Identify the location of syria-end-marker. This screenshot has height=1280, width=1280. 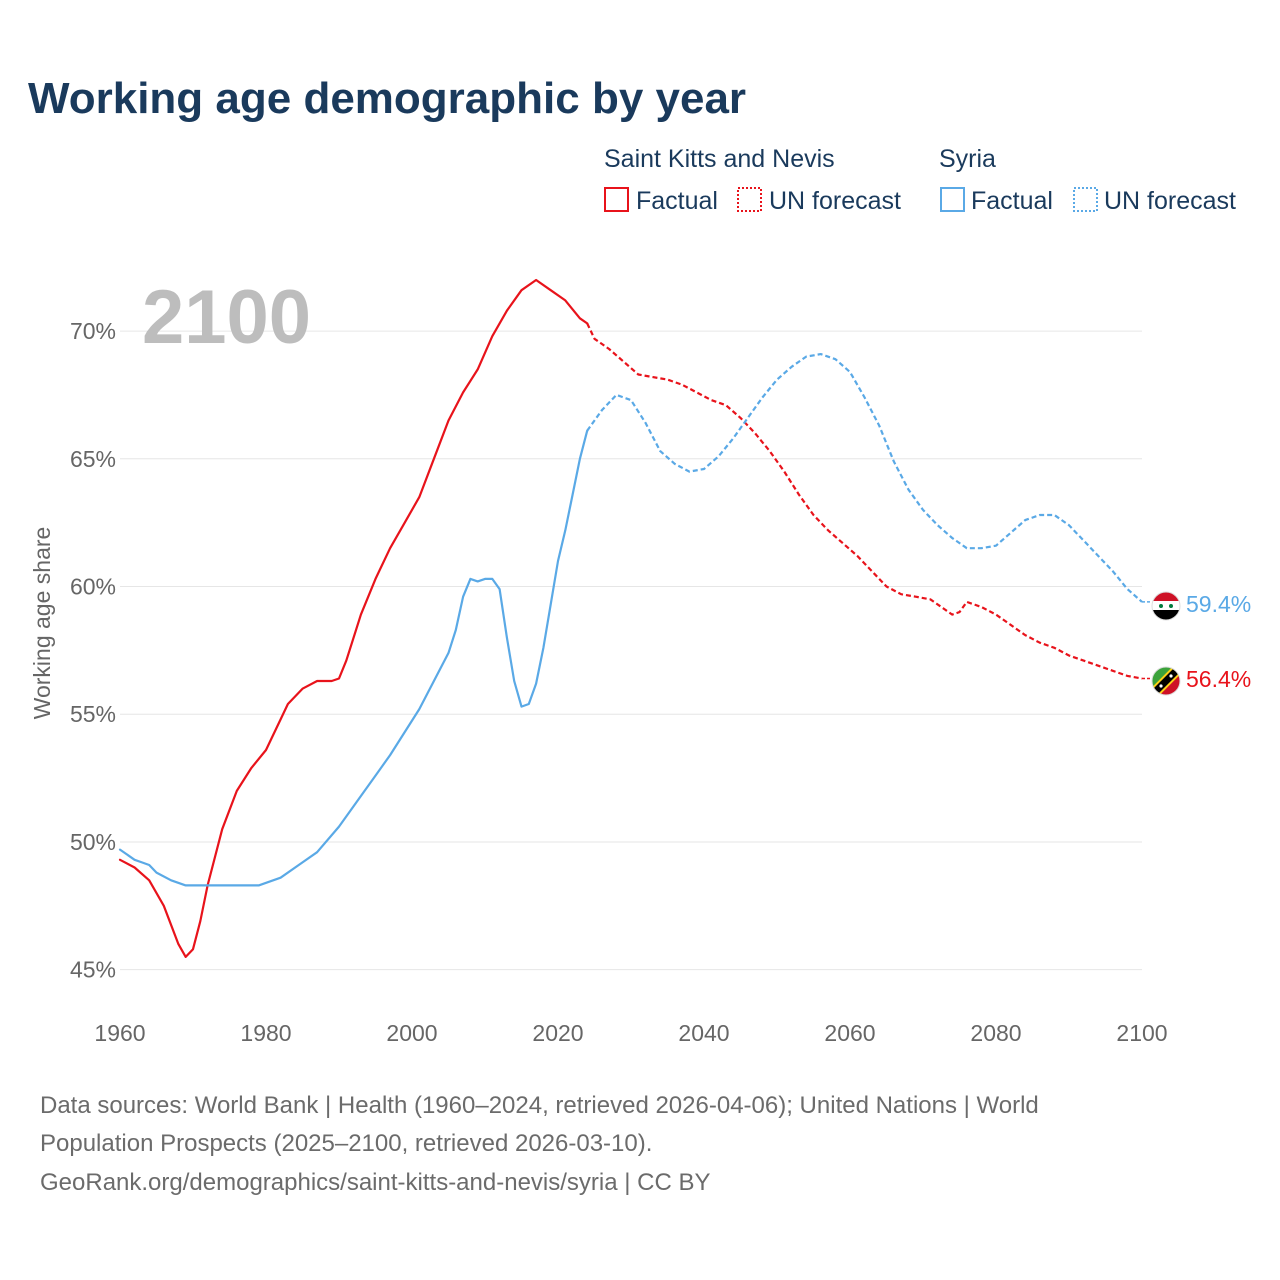
(1166, 606).